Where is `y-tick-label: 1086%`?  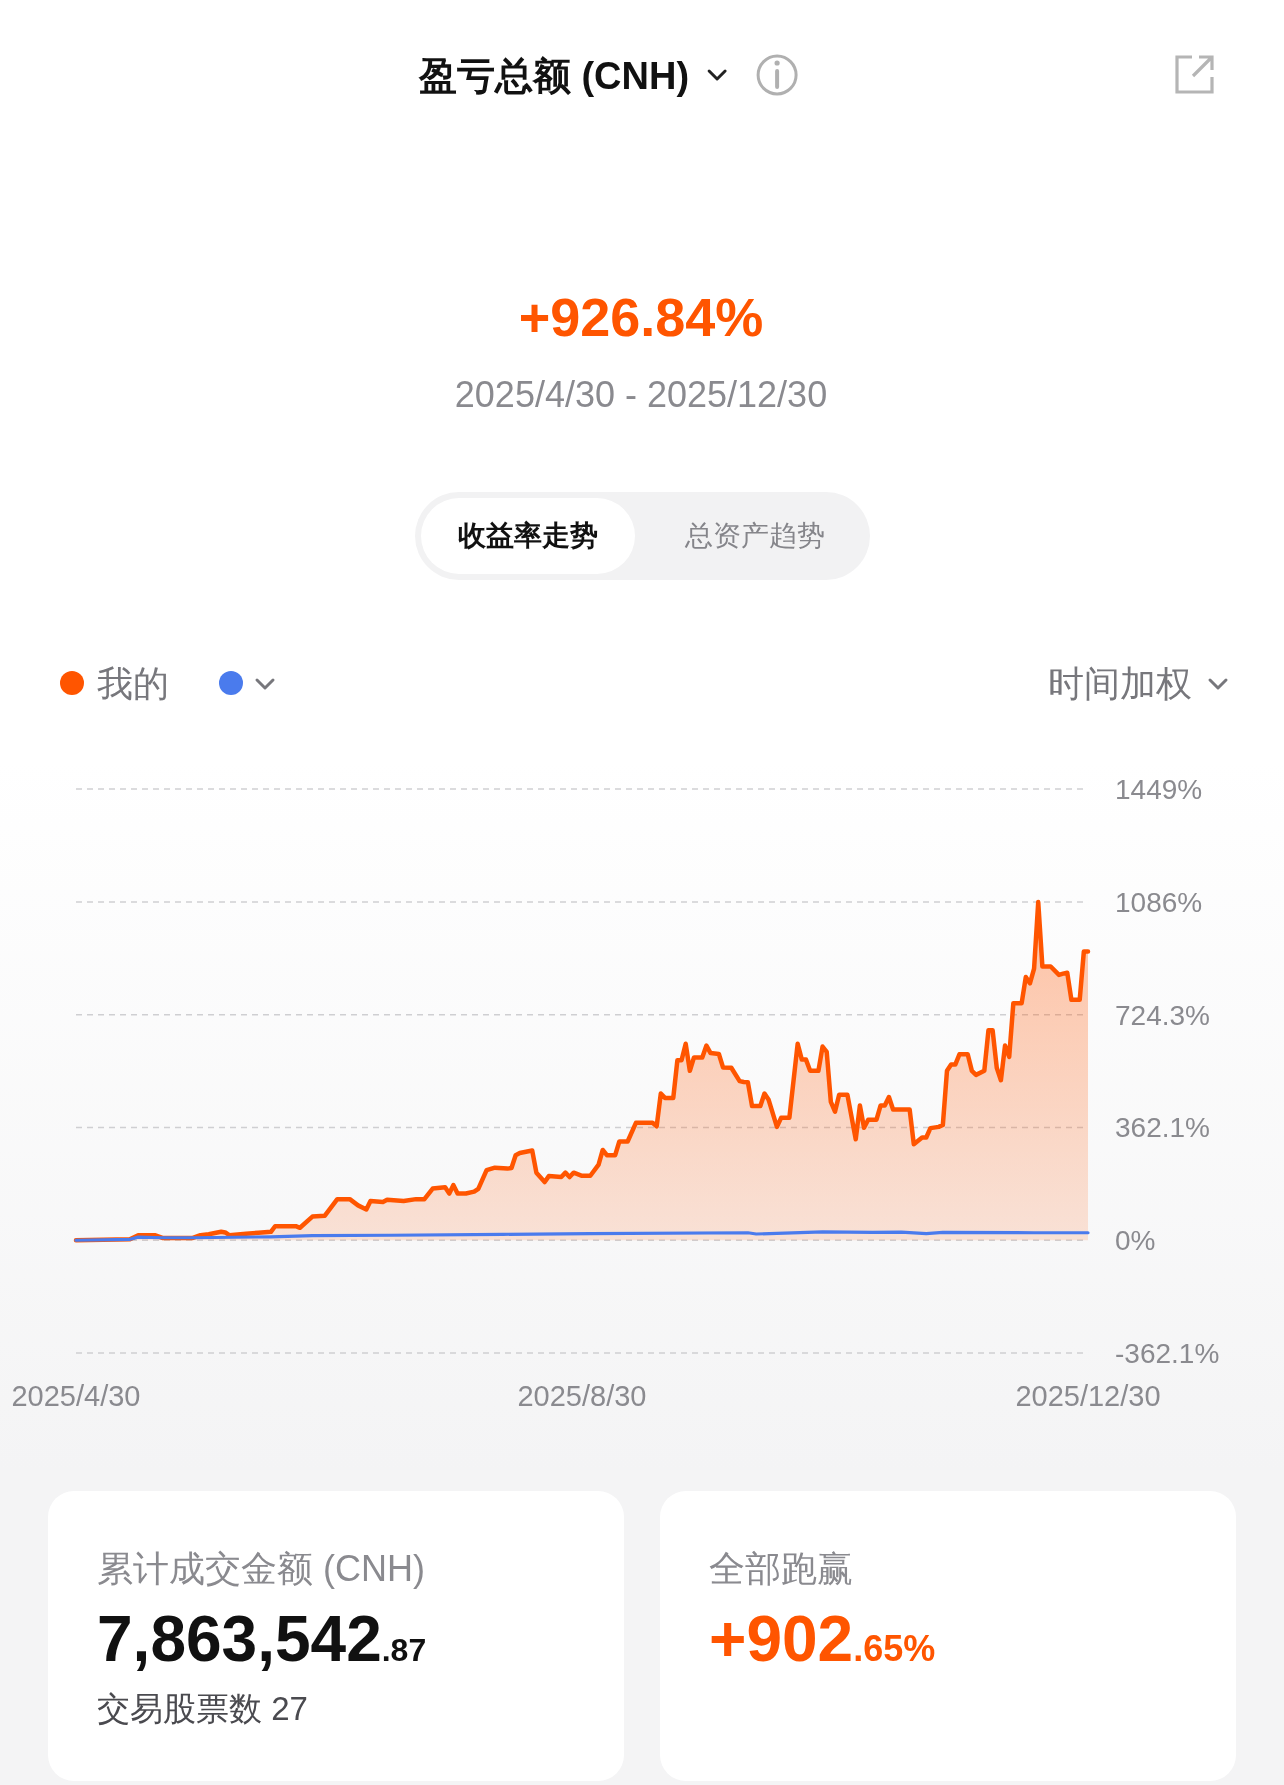 y-tick-label: 1086% is located at coordinates (1159, 903).